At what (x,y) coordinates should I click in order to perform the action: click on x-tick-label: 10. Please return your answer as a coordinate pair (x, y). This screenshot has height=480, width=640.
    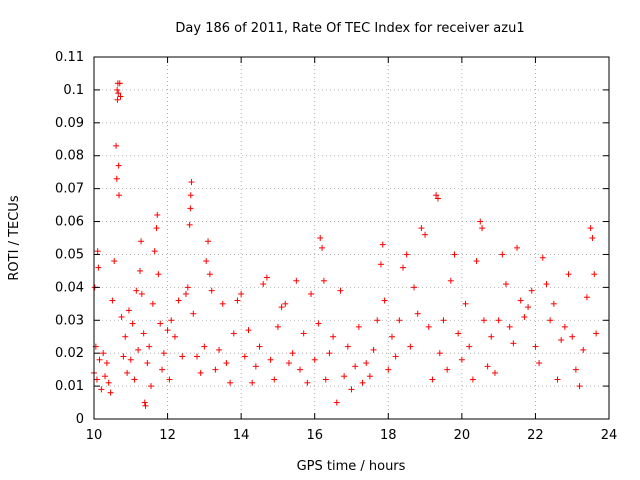
    Looking at the image, I should click on (94, 435).